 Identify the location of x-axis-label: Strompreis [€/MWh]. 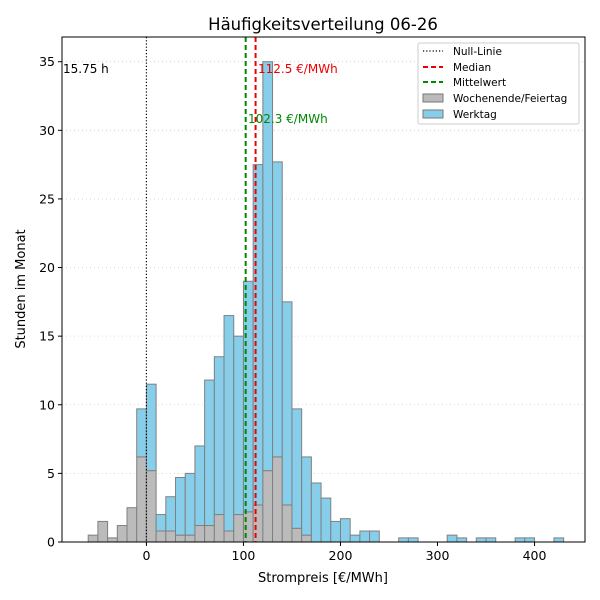
(323, 578).